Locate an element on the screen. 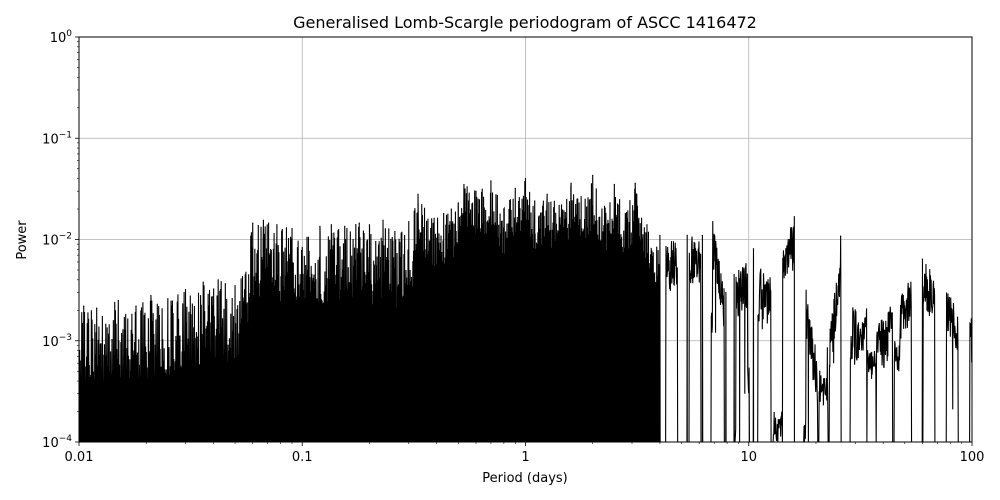 This screenshot has height=500, width=1000. x-axis-ticks: 0.01 0.1 1 10 100 is located at coordinates (525, 453).